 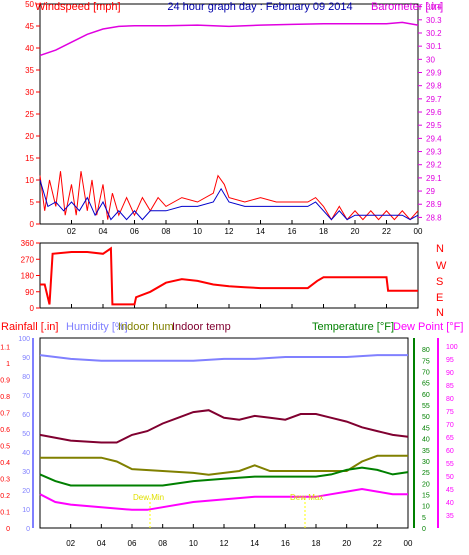 What do you see at coordinates (26, 434) in the screenshot?
I see `axis-1-tick-label: 50` at bounding box center [26, 434].